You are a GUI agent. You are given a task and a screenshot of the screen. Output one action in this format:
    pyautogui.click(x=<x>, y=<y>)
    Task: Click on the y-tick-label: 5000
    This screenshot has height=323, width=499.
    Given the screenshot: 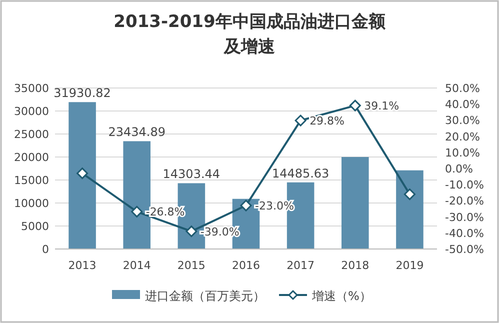 What is the action you would take?
    pyautogui.click(x=35, y=226)
    